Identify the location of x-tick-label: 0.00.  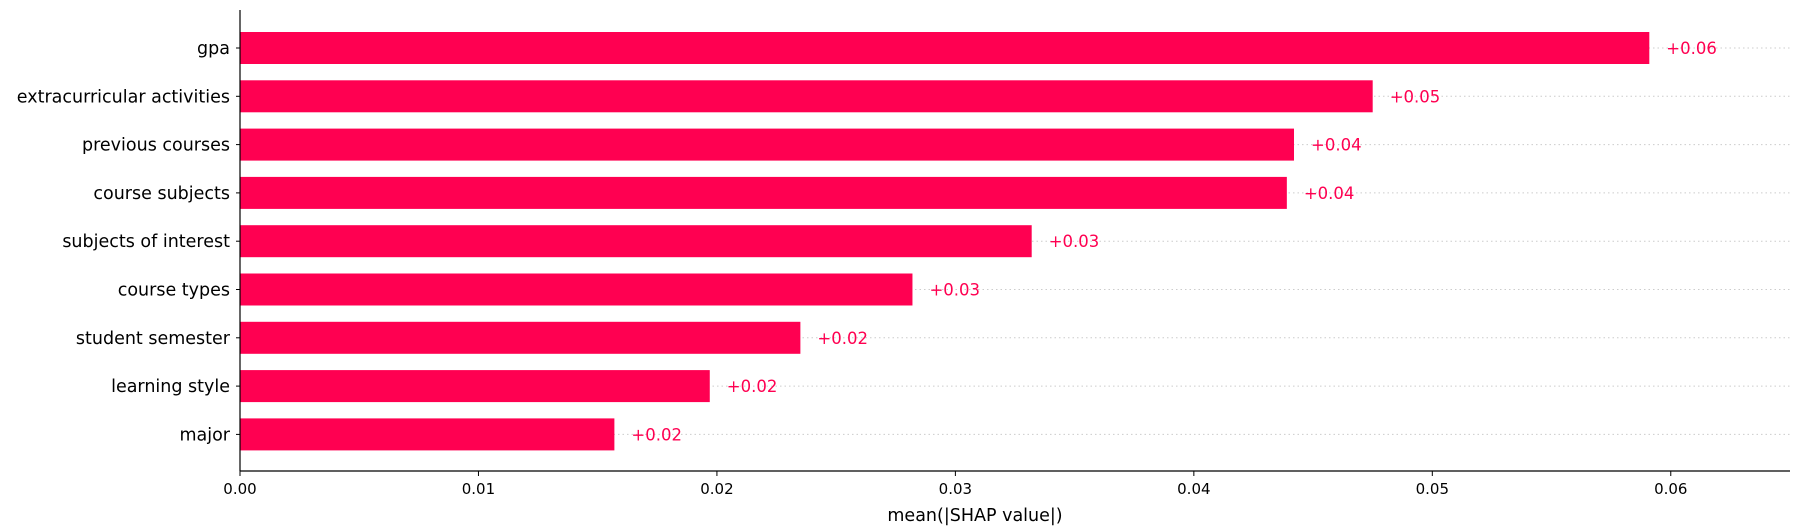
(239, 489).